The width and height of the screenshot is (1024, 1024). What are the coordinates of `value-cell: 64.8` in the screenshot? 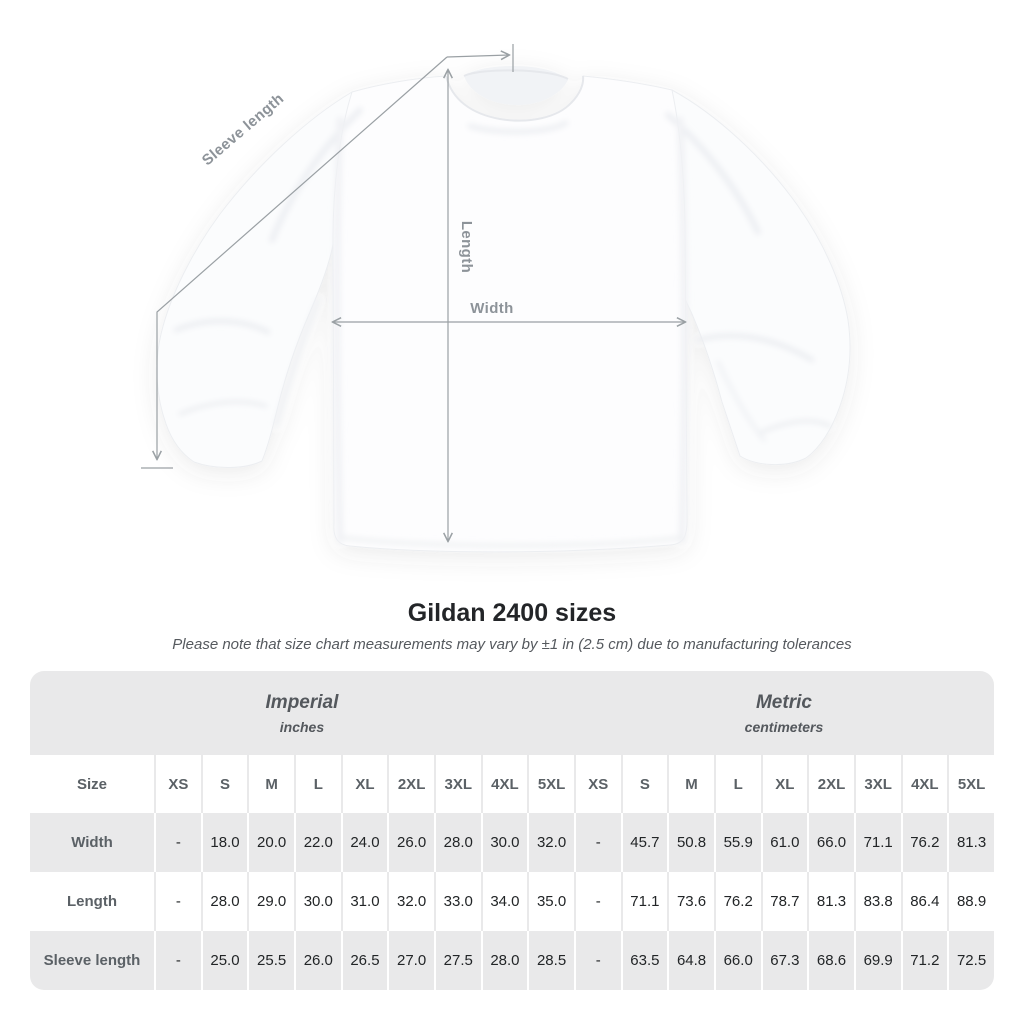 It's located at (690, 960).